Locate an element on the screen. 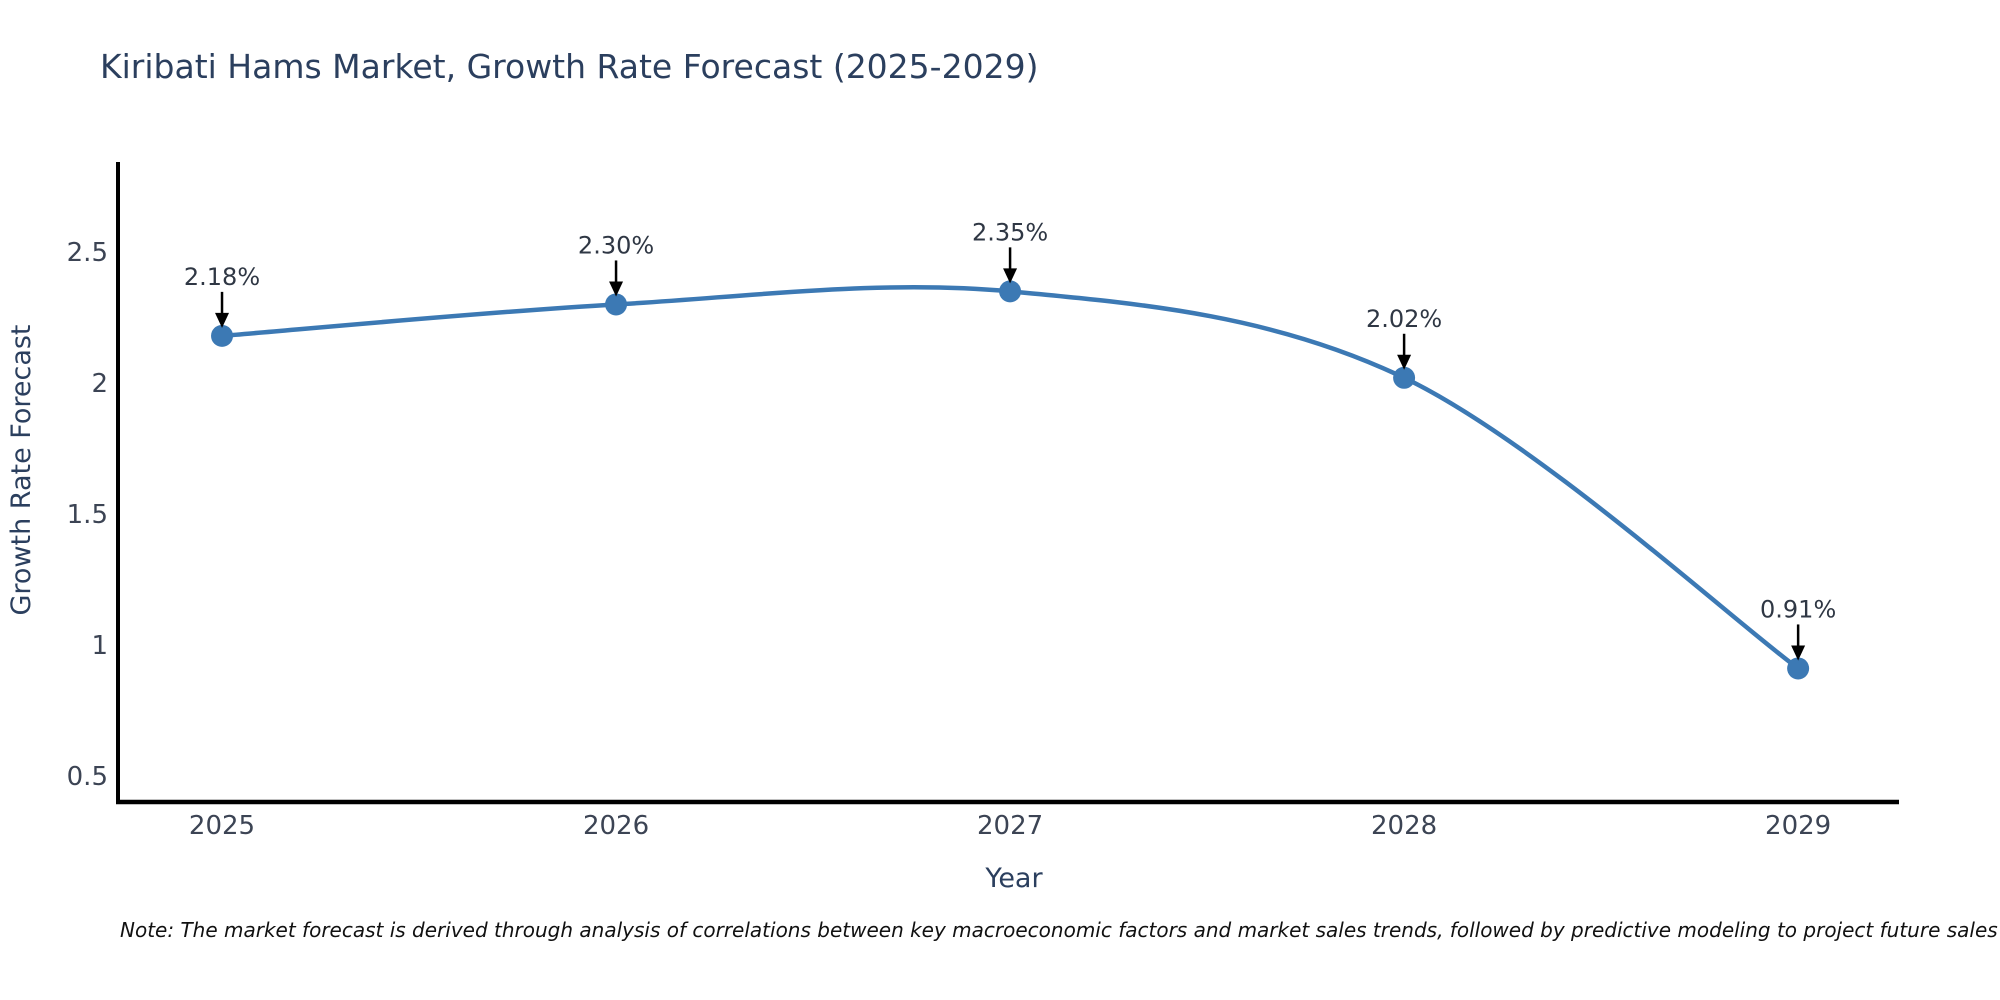  x-tick-label: 2028 is located at coordinates (1404, 826).